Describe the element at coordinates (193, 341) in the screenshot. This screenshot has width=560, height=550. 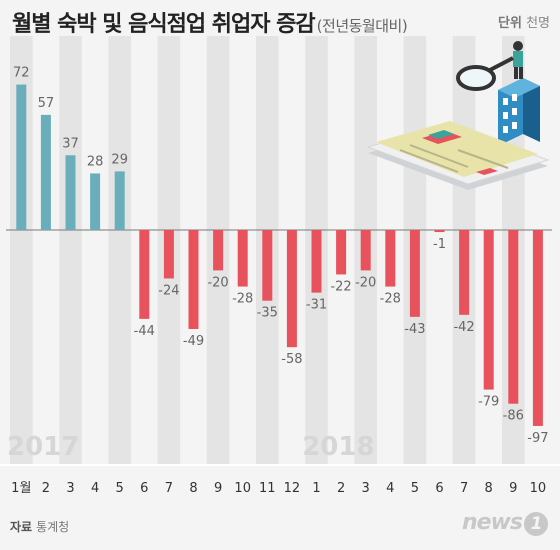
I see `value-label: -49` at that location.